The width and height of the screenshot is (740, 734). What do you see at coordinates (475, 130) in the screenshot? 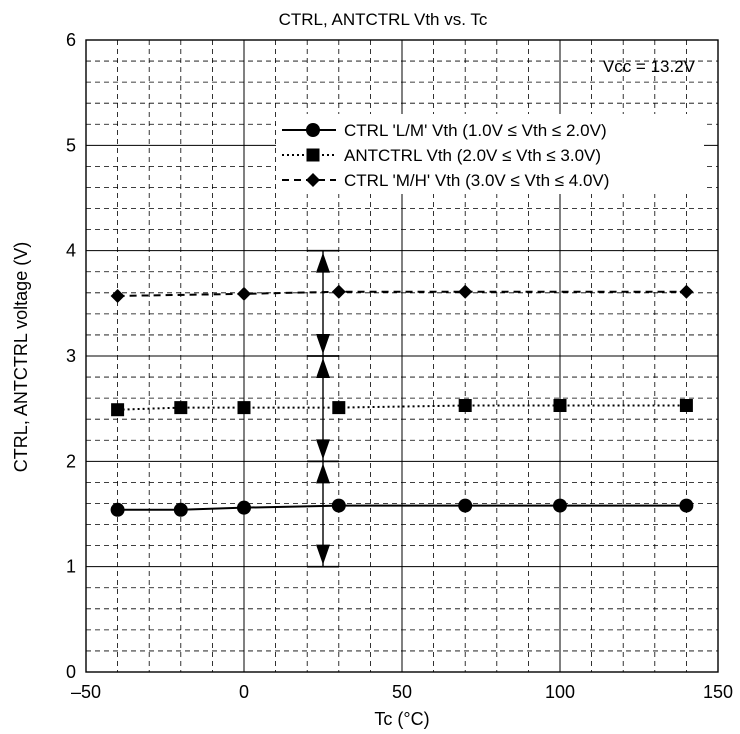
I see `legend-label-ctrl-lm: CTRL 'L/M' Vth (1.0V ≤ Vth ≤ 2.0V)` at bounding box center [475, 130].